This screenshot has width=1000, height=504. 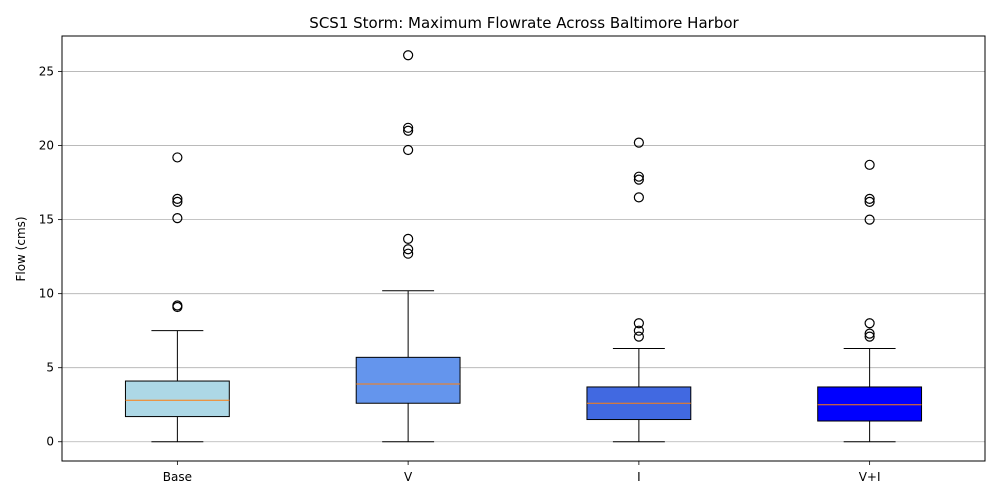 What do you see at coordinates (177, 477) in the screenshot?
I see `x-tick-label: Base` at bounding box center [177, 477].